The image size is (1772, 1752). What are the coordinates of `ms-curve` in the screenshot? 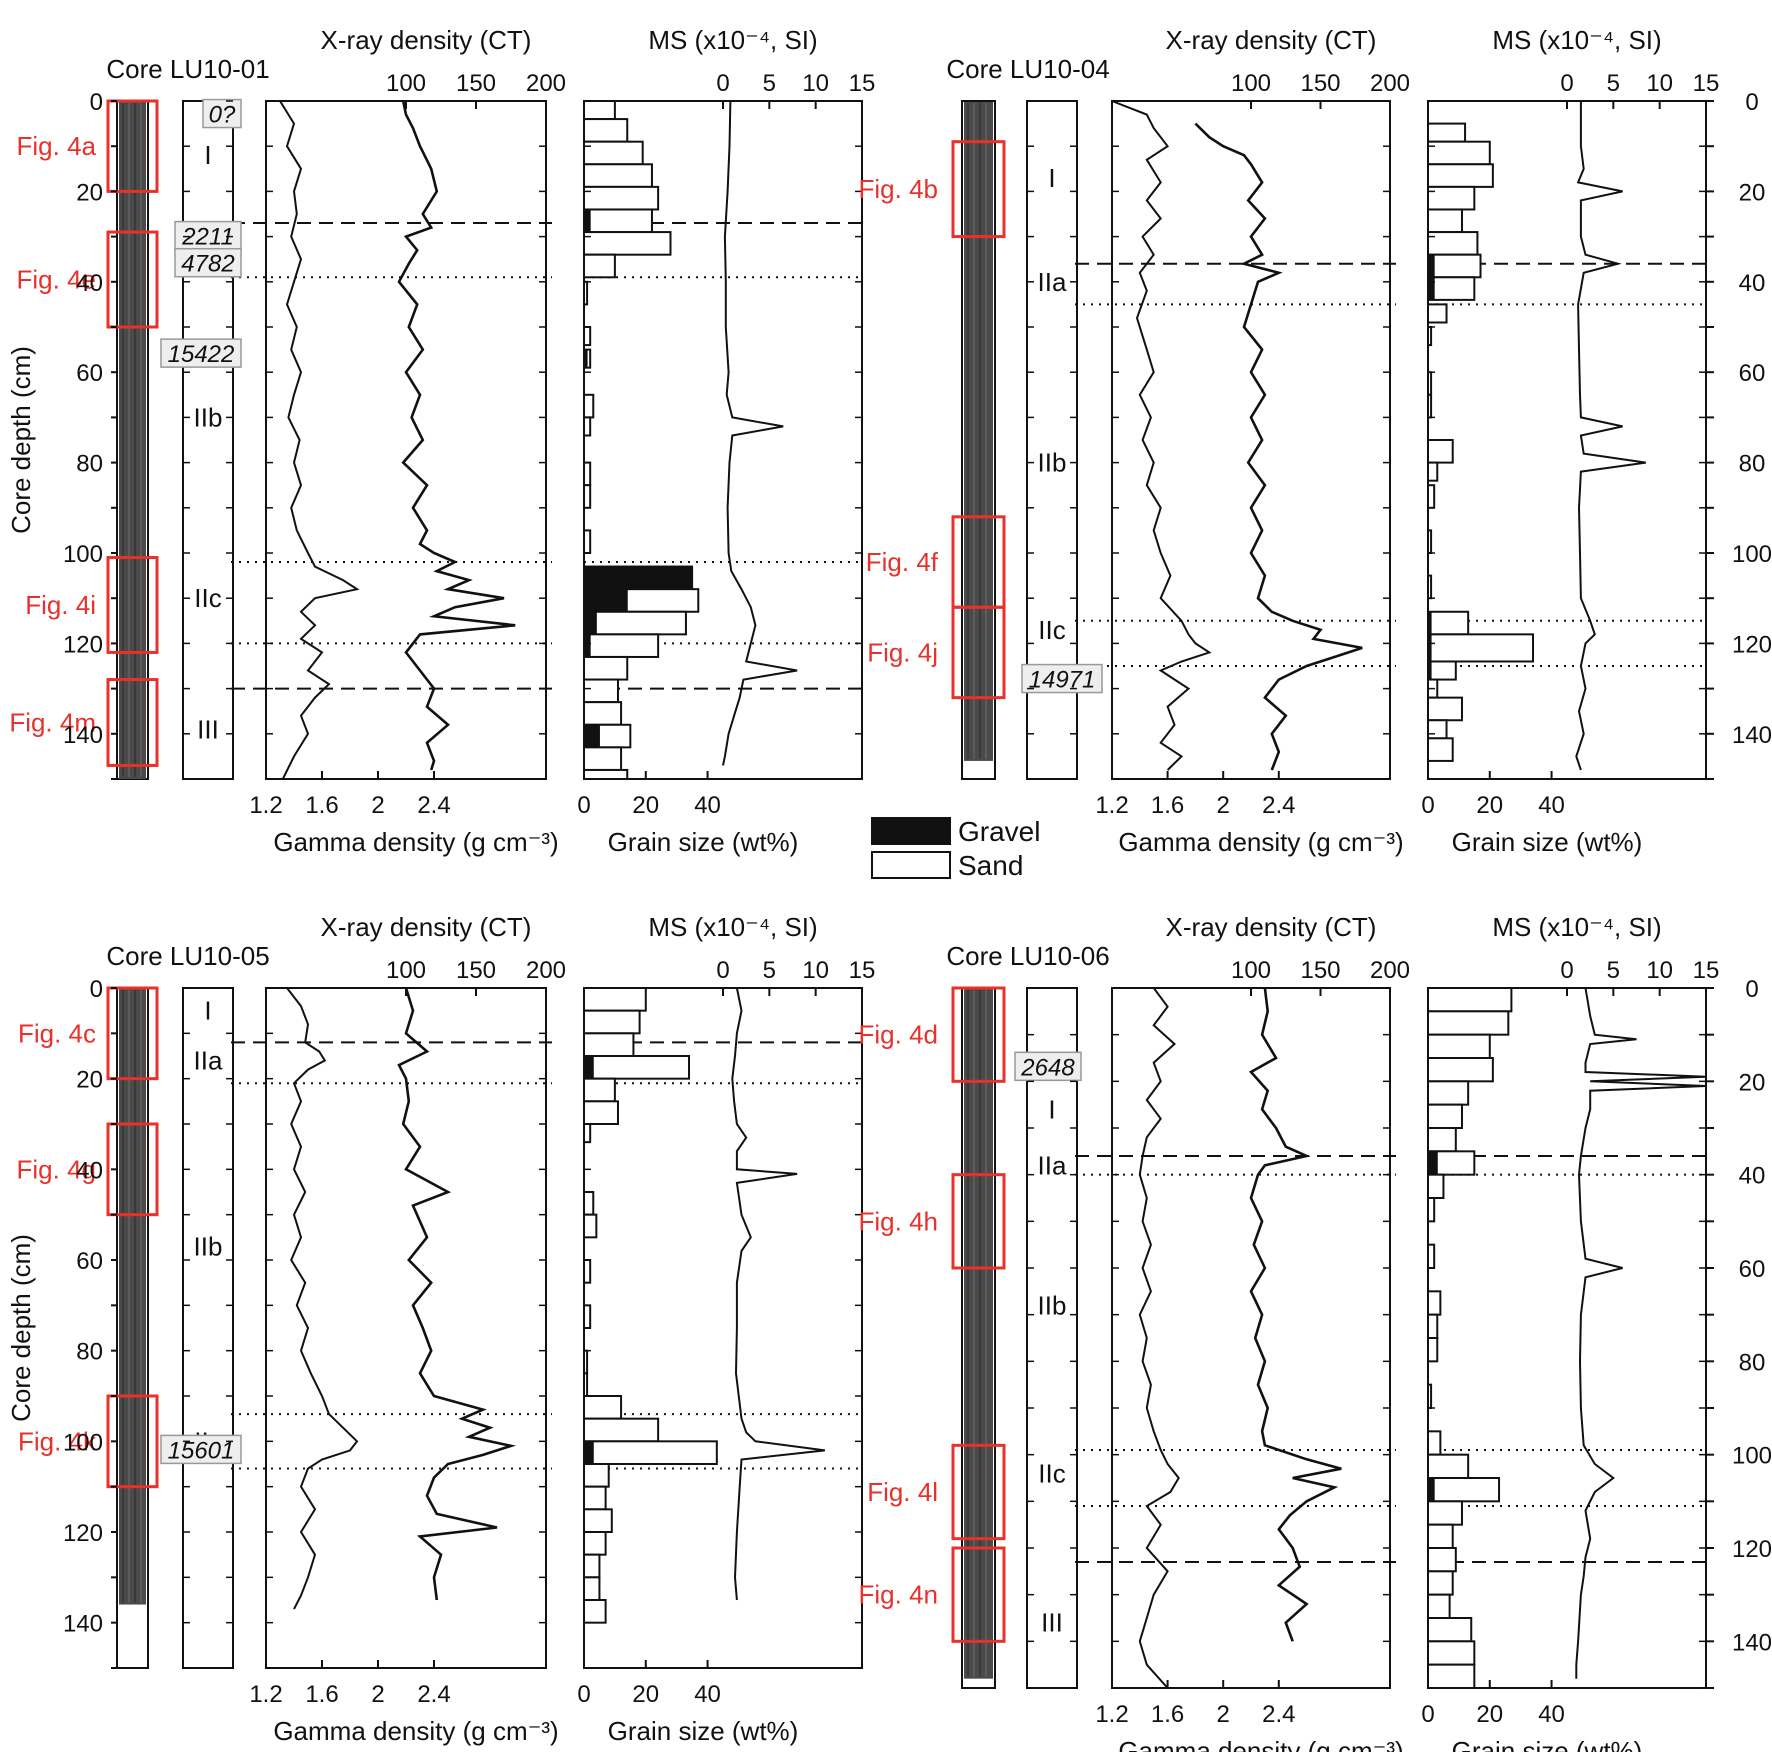 It's located at (1641, 1333).